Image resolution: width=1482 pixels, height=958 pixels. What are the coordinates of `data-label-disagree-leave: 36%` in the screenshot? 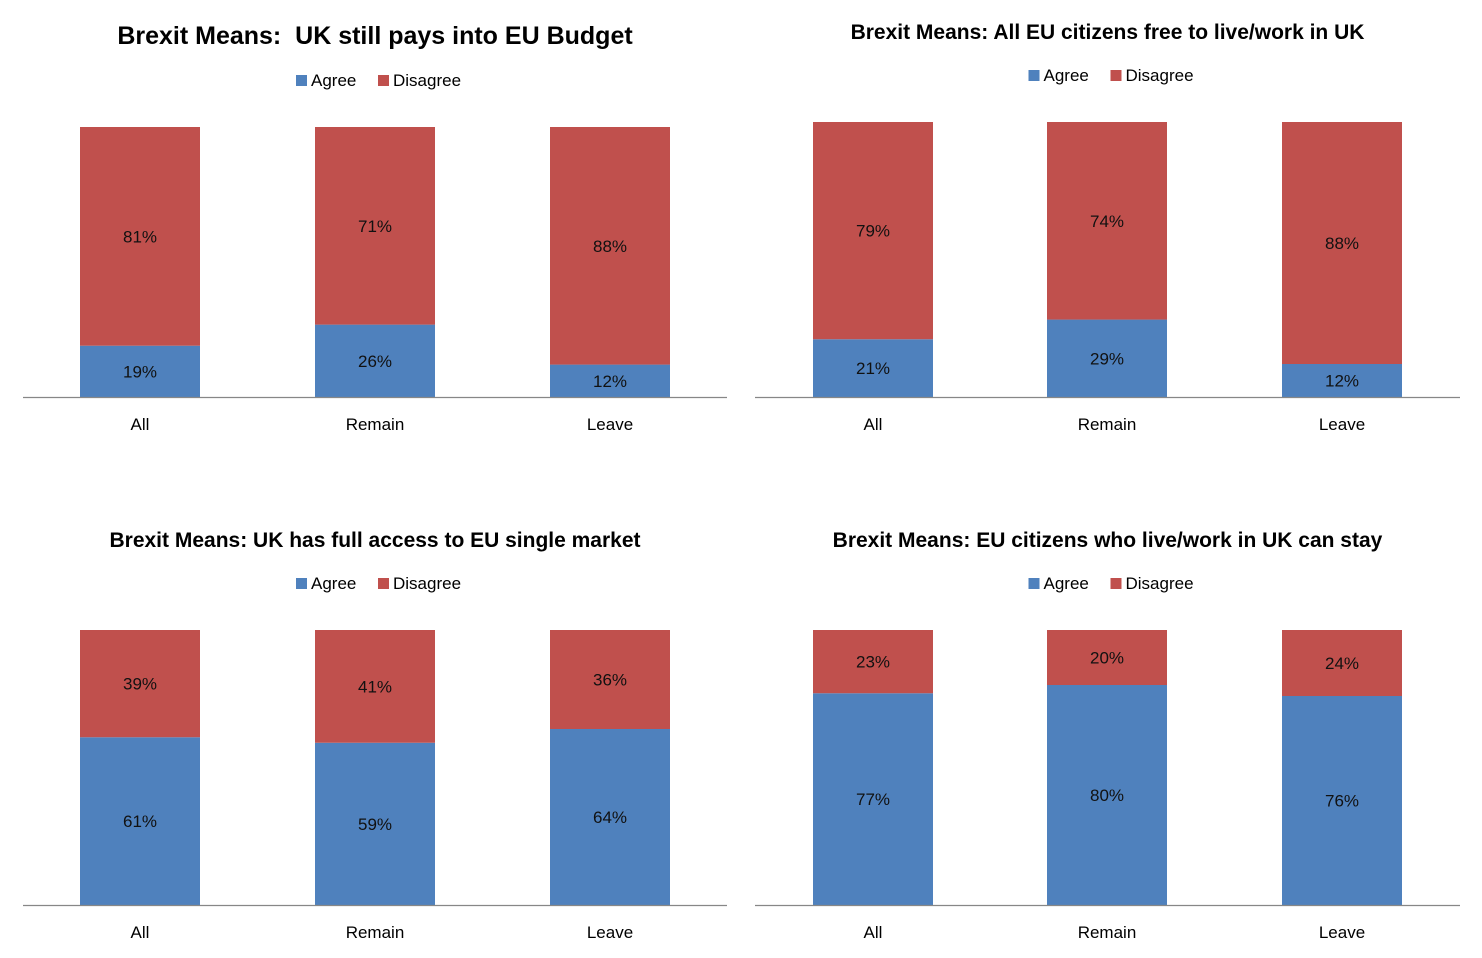 It's located at (610, 680).